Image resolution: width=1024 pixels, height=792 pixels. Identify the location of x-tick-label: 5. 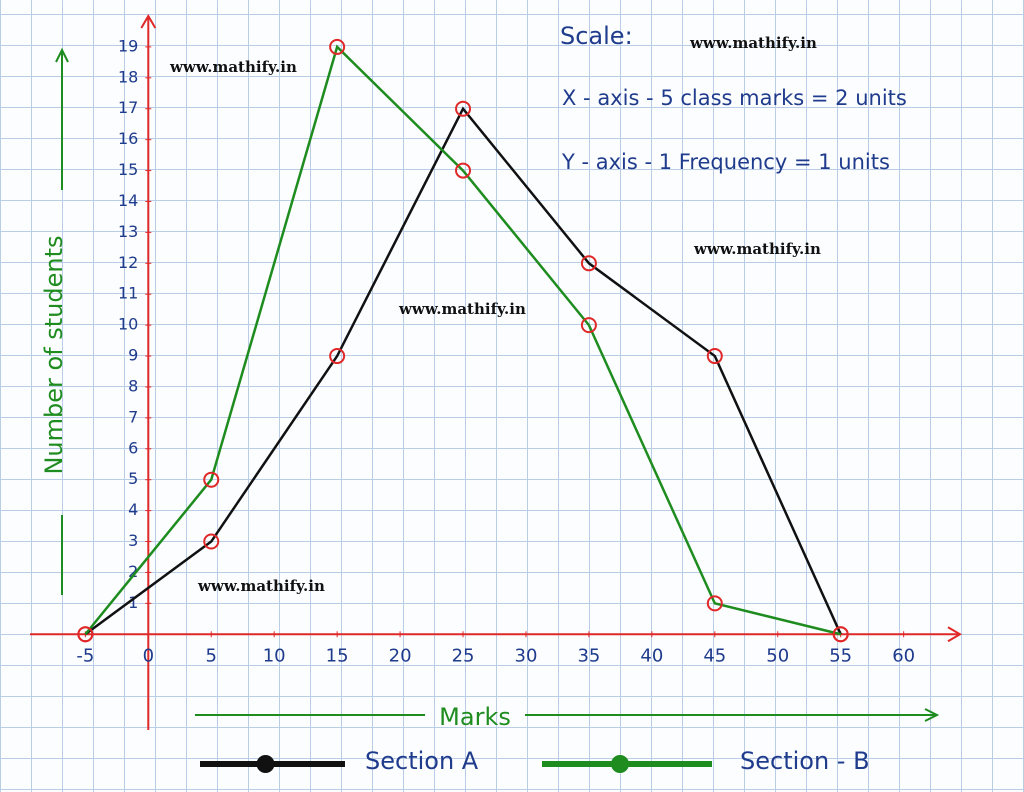
(211, 655).